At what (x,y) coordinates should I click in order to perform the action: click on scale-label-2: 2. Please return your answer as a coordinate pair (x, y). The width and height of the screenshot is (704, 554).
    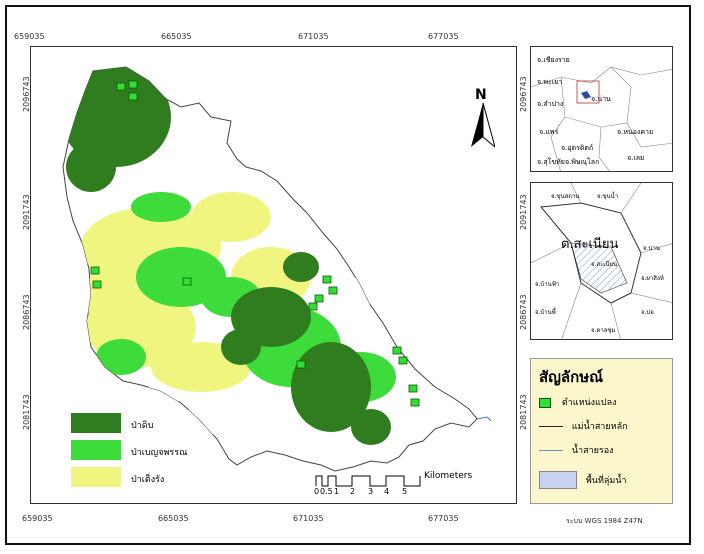
    Looking at the image, I should click on (353, 491).